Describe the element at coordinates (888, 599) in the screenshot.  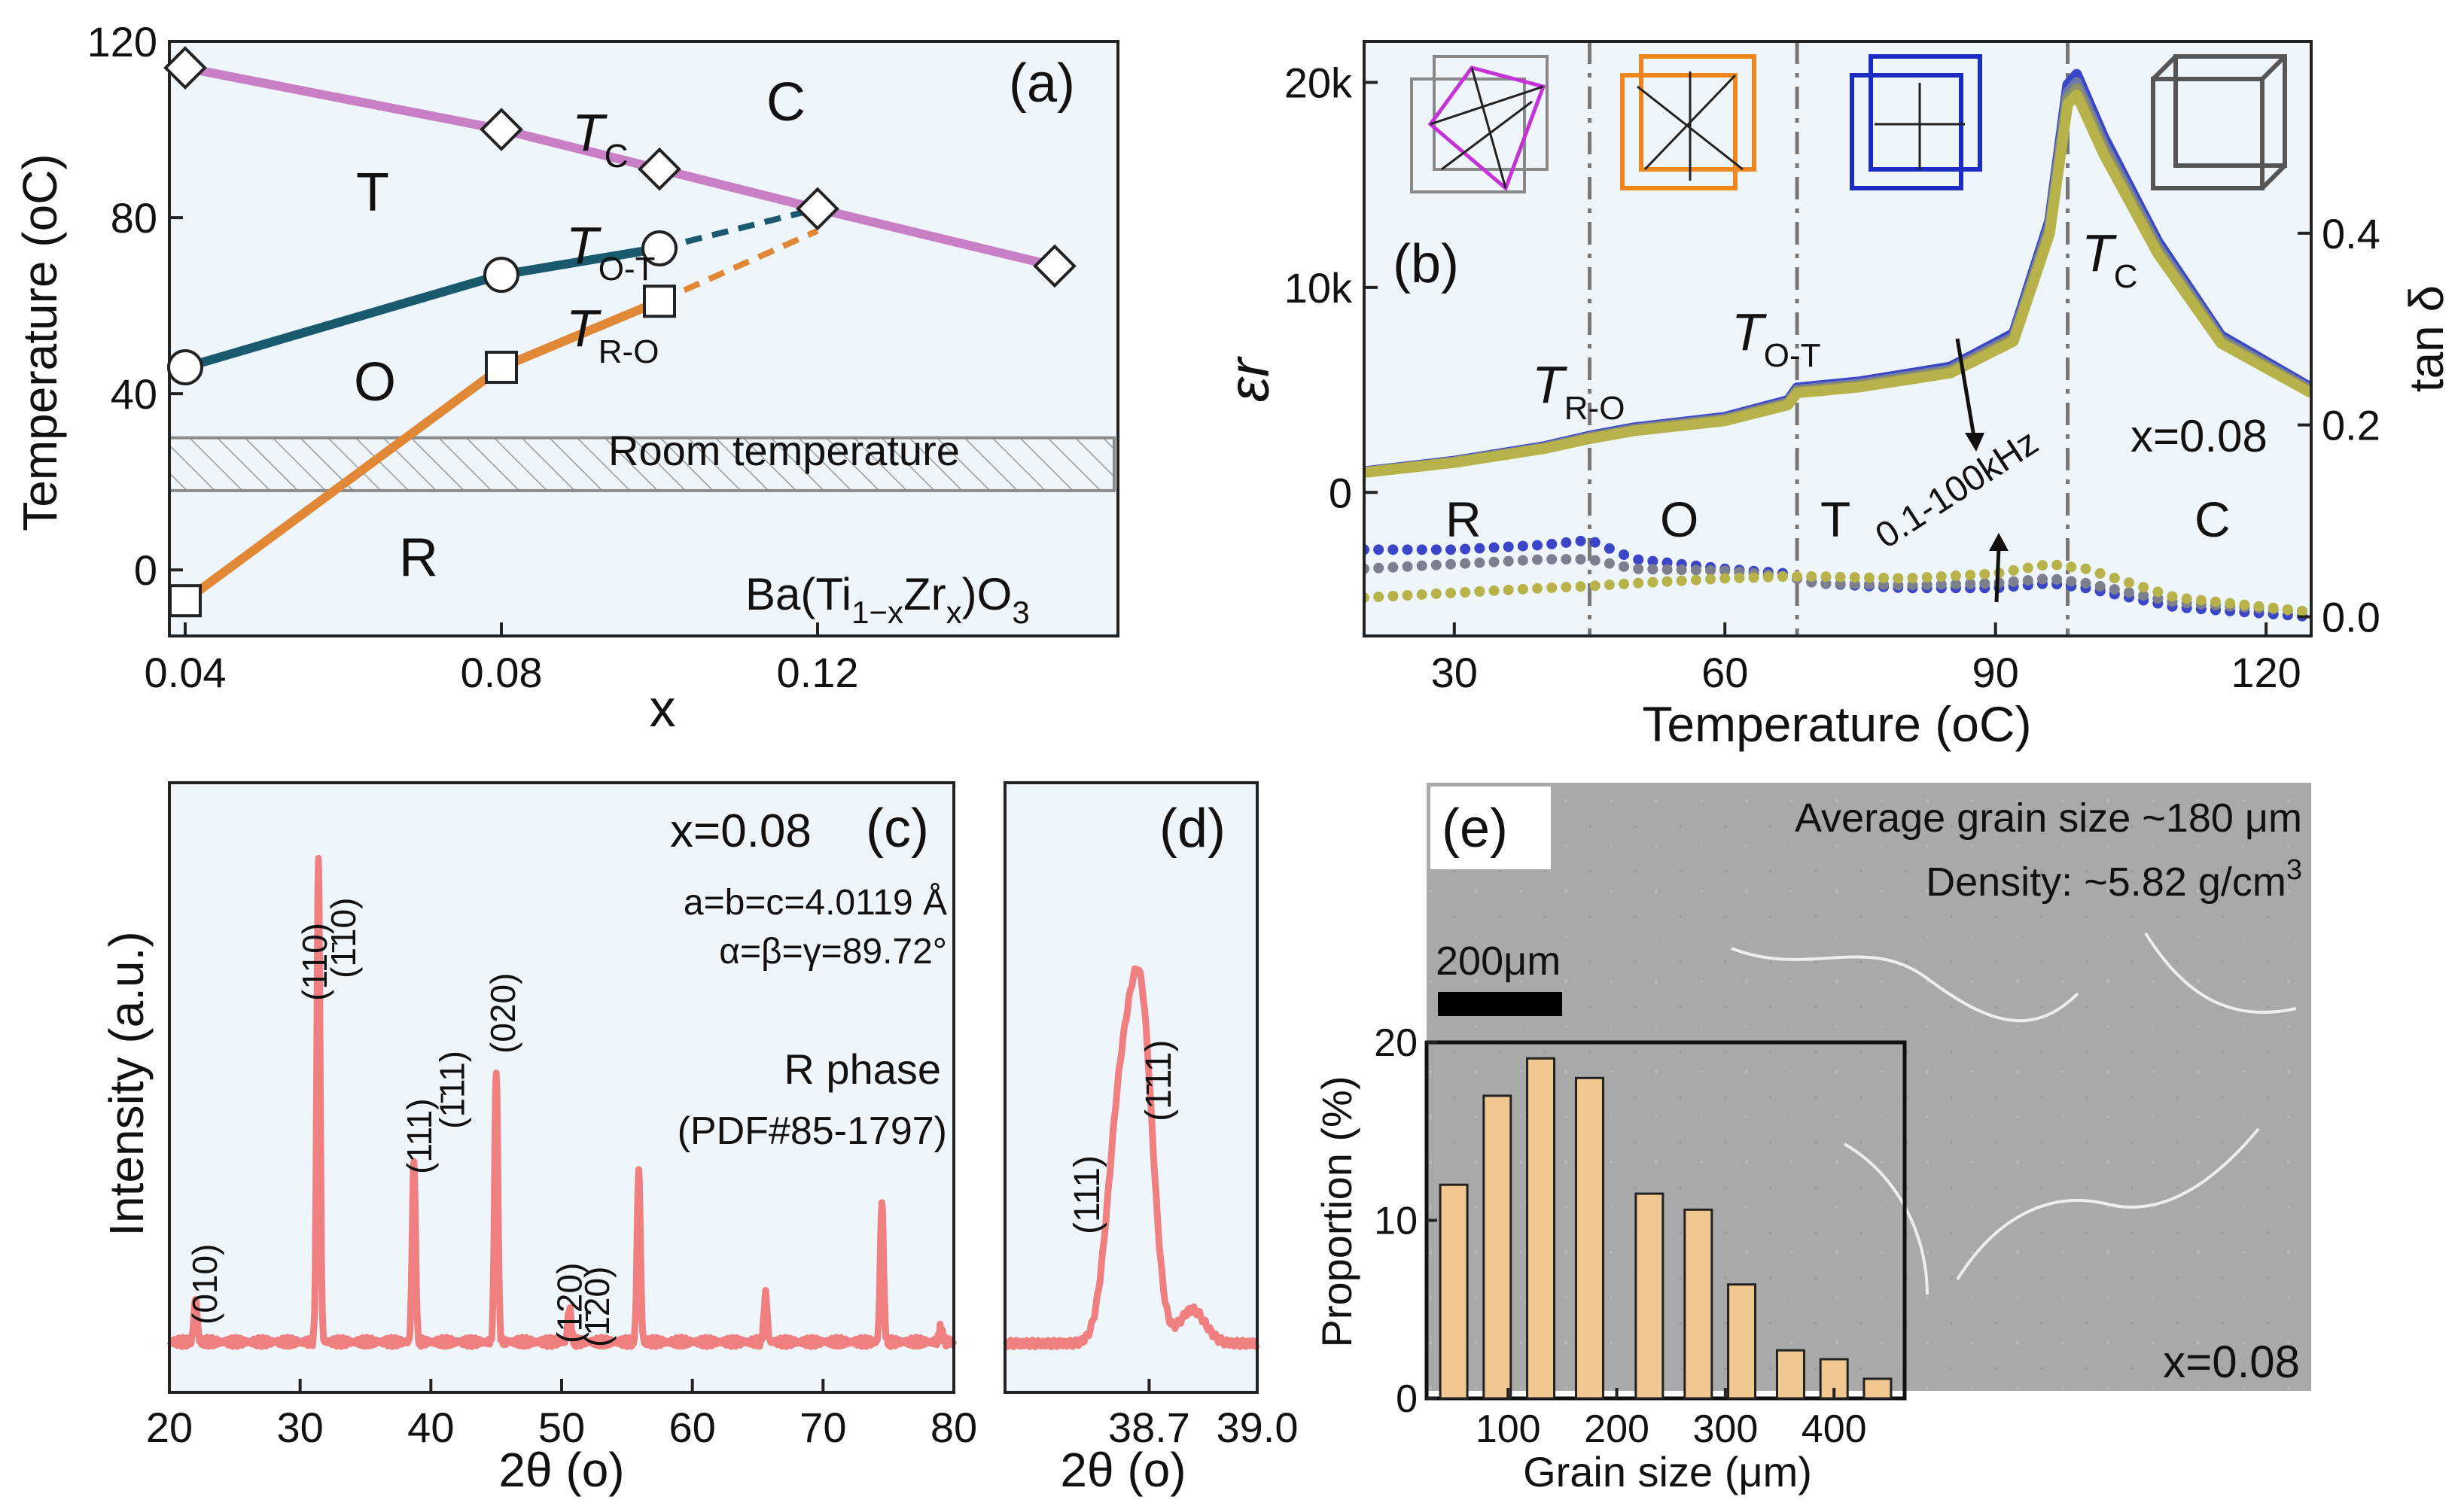
I see `composition-label: Ba(Ti1−xZrx)O3` at that location.